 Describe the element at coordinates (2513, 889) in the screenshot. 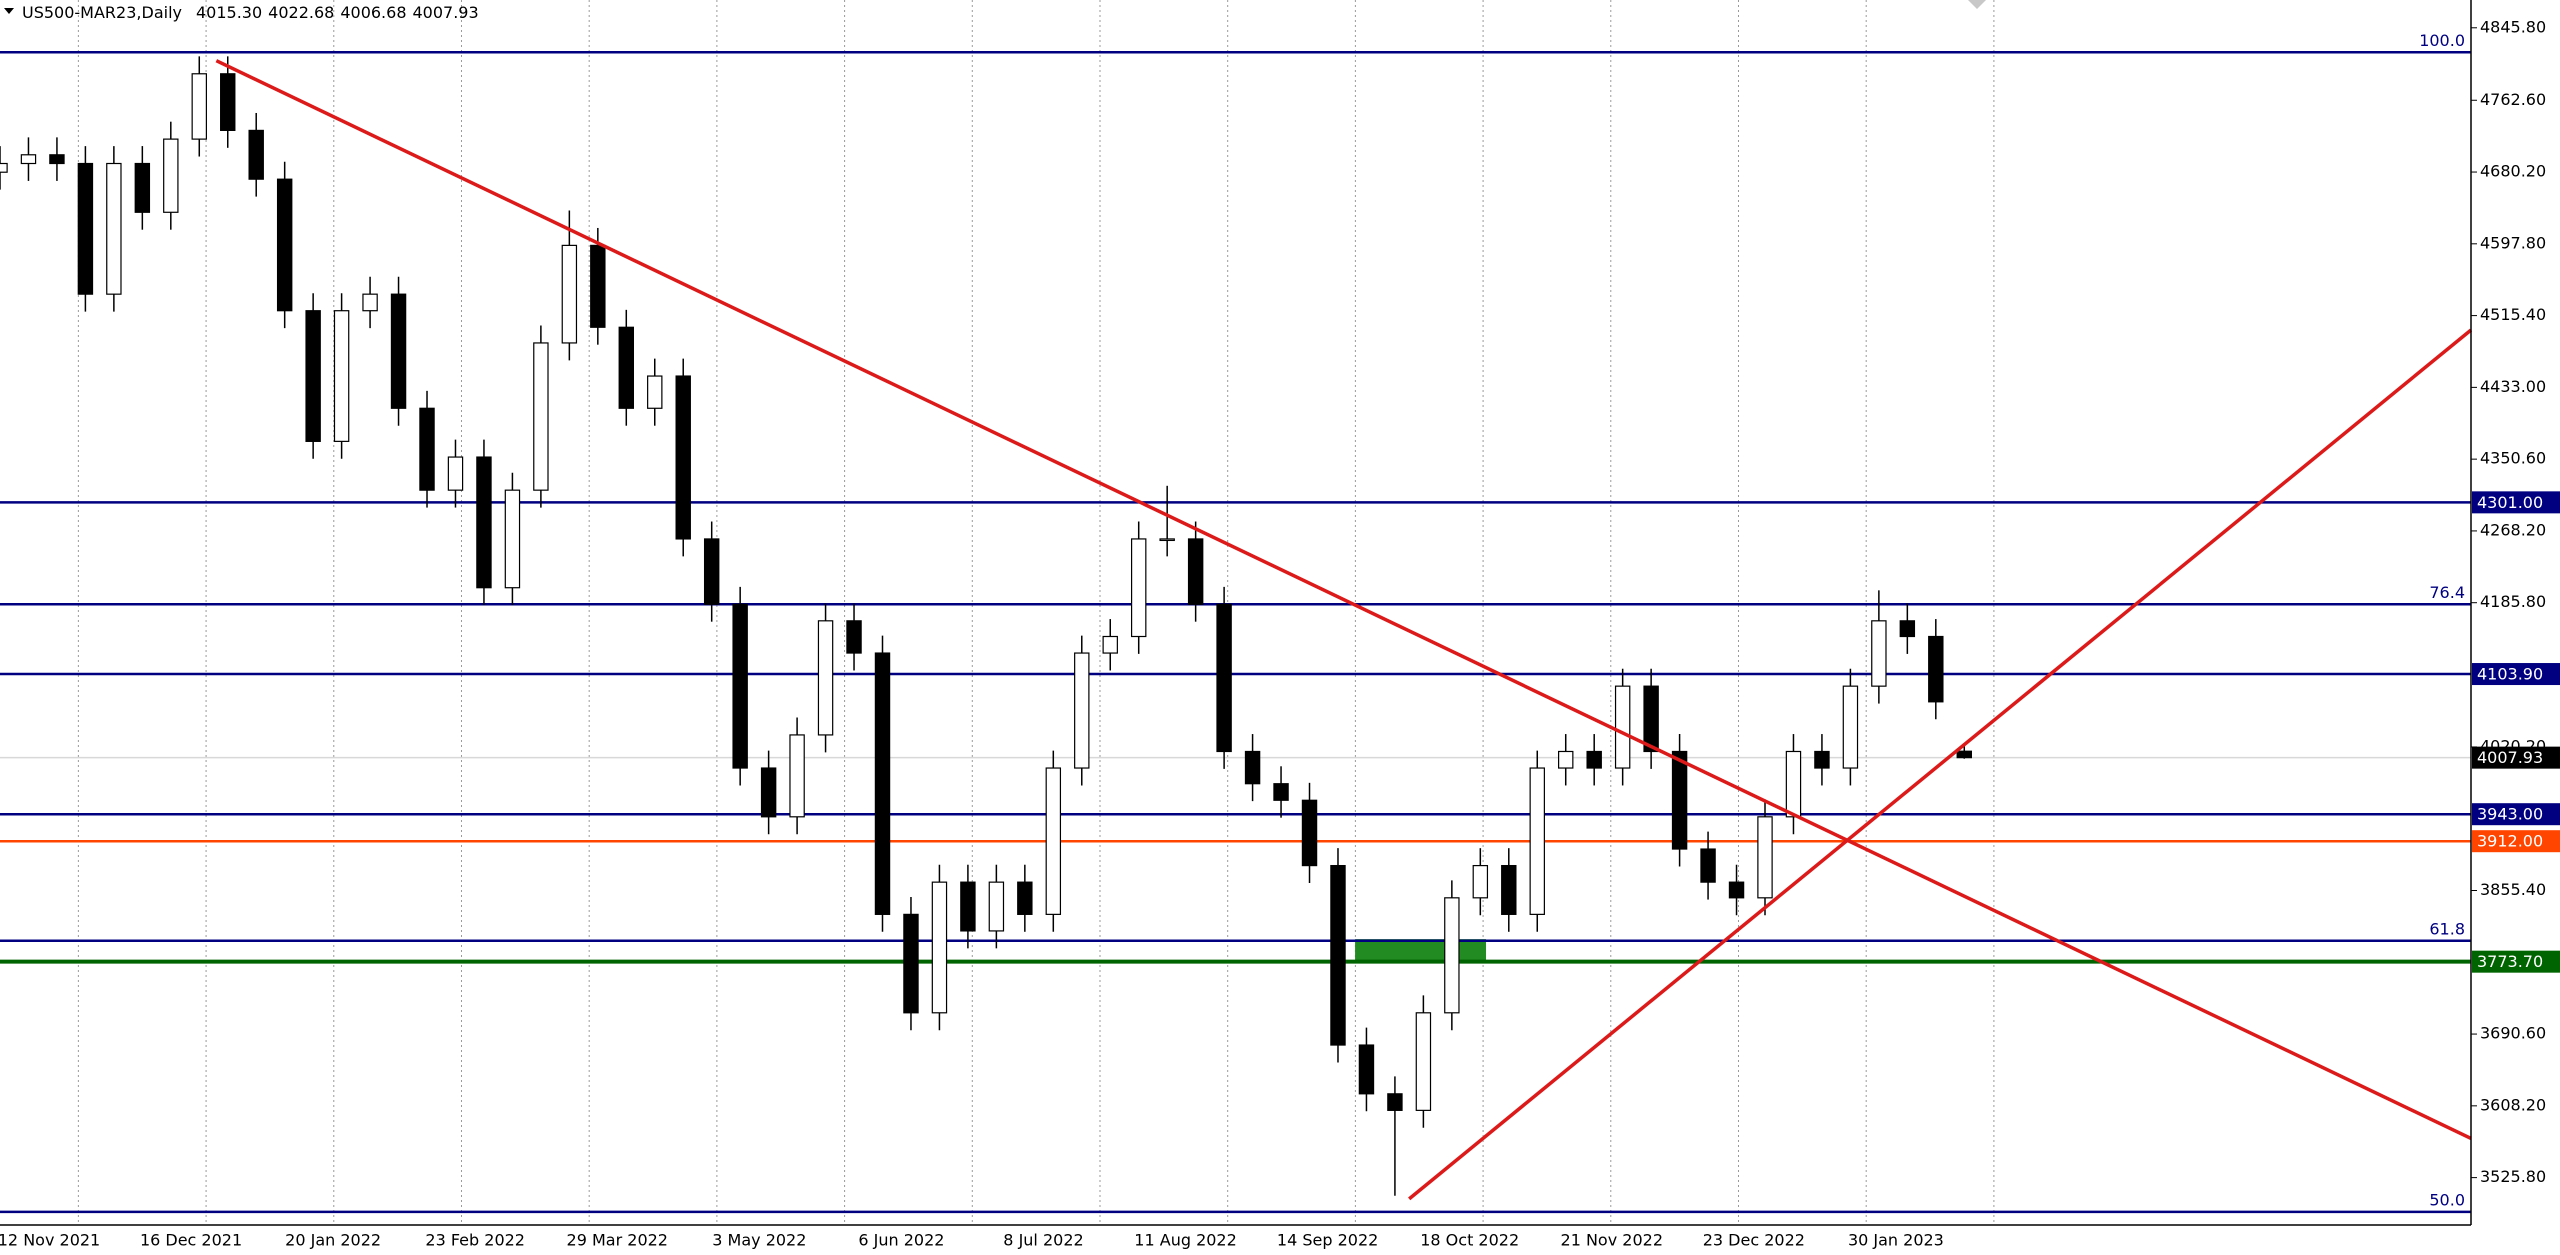

I see `y-tick-label: 3855.40` at that location.